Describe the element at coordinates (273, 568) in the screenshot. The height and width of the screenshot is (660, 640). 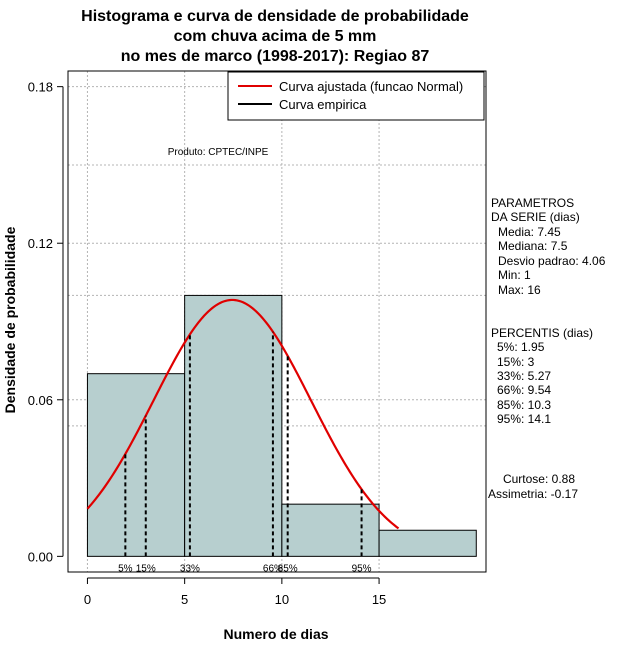
I see `percentile-label-3: 66%` at that location.